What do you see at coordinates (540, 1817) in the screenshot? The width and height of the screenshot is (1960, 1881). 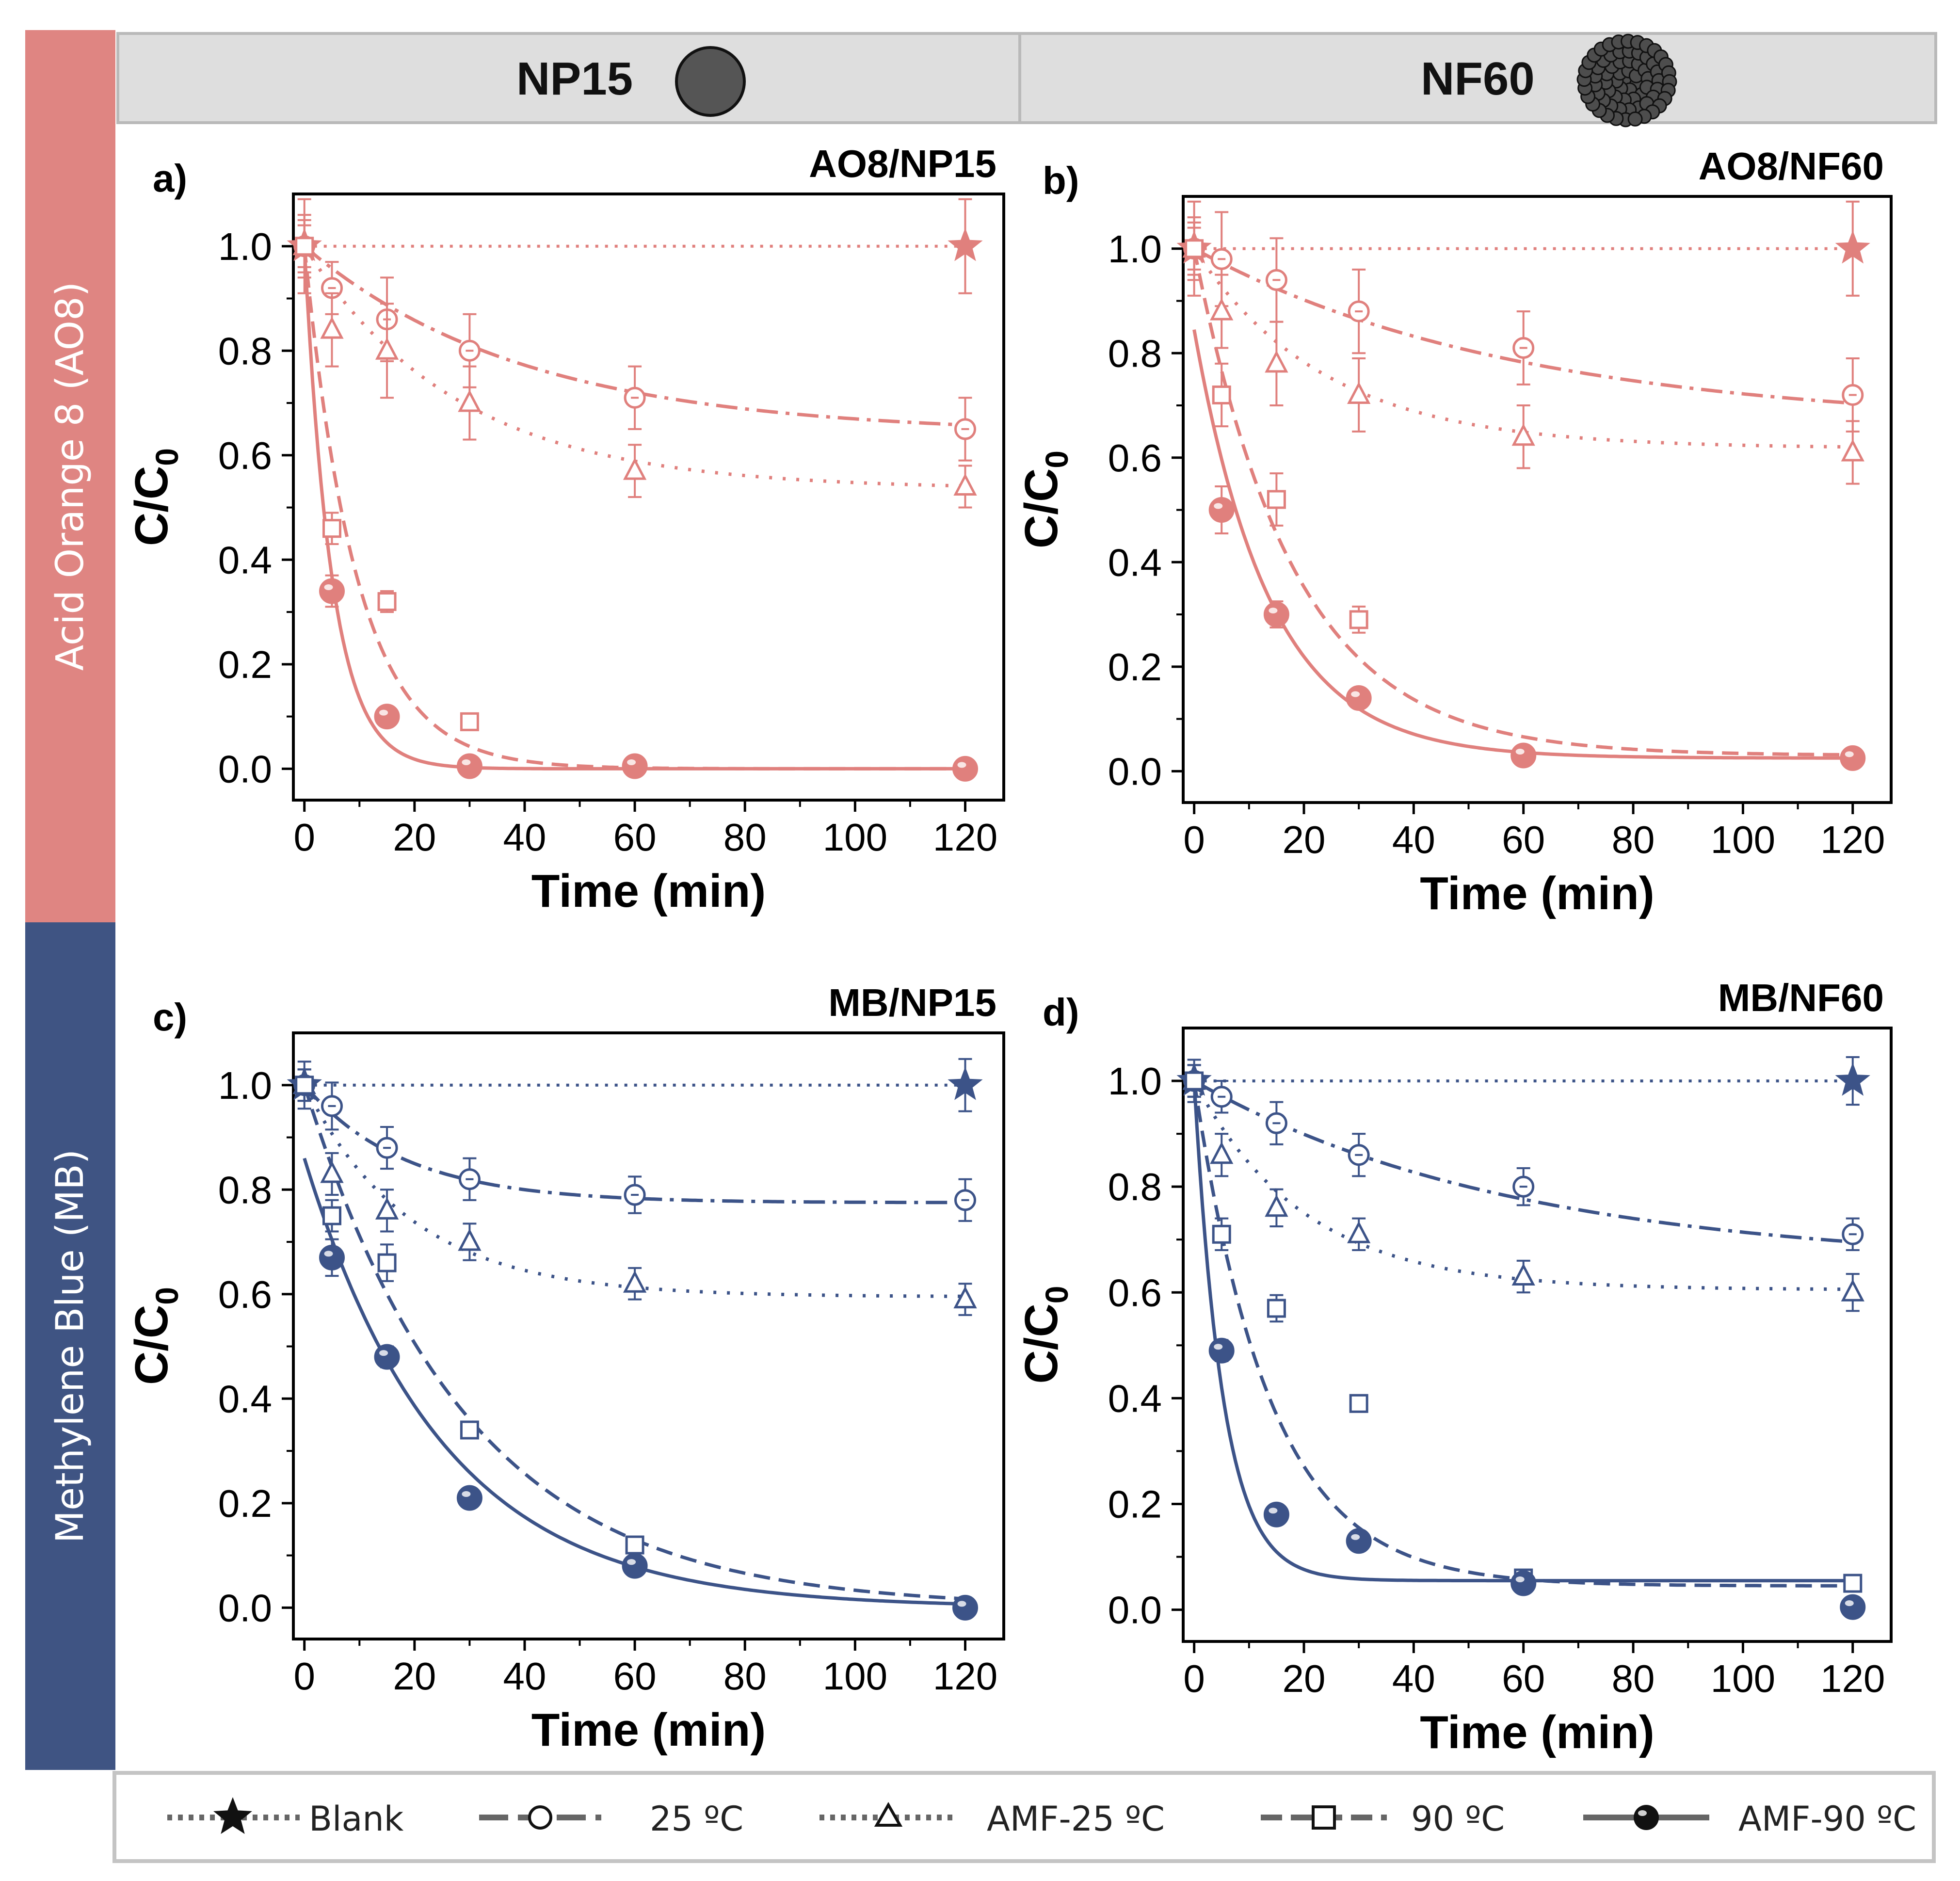 I see `legend-25c-circle-icon` at bounding box center [540, 1817].